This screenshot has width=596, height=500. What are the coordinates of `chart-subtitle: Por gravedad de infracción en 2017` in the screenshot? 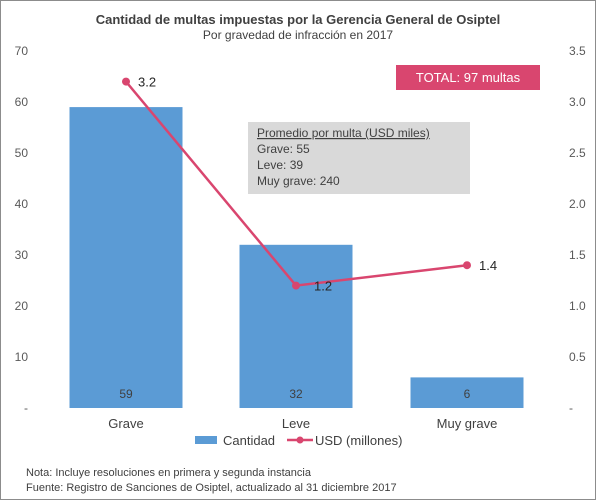 It's located at (298, 35).